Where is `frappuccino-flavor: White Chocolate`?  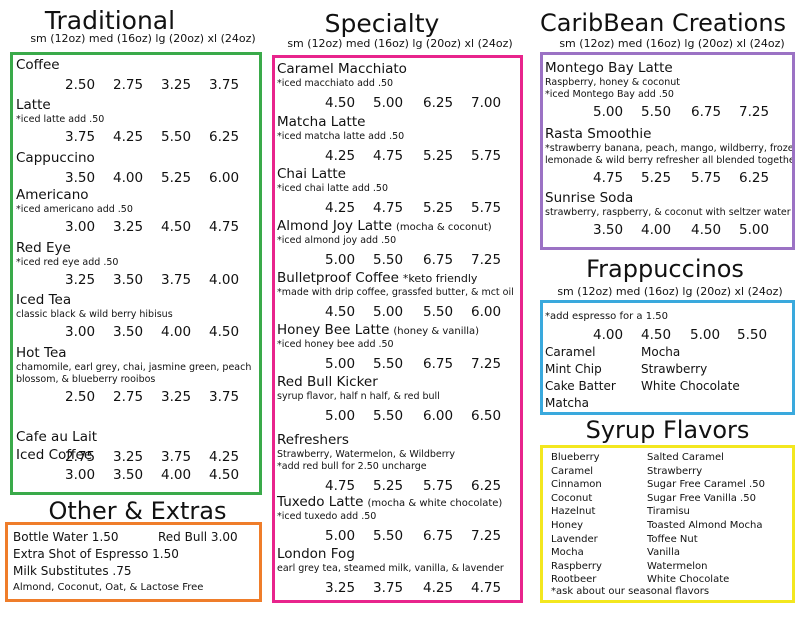
frappuccino-flavor: White Chocolate is located at coordinates (690, 386).